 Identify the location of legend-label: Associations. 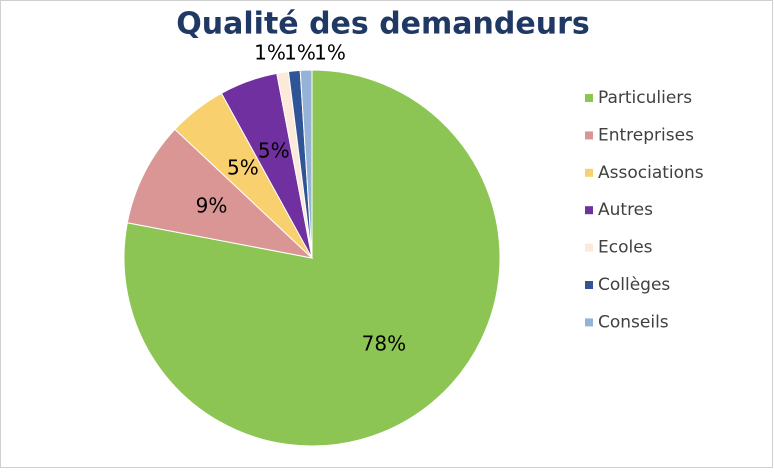
(651, 173).